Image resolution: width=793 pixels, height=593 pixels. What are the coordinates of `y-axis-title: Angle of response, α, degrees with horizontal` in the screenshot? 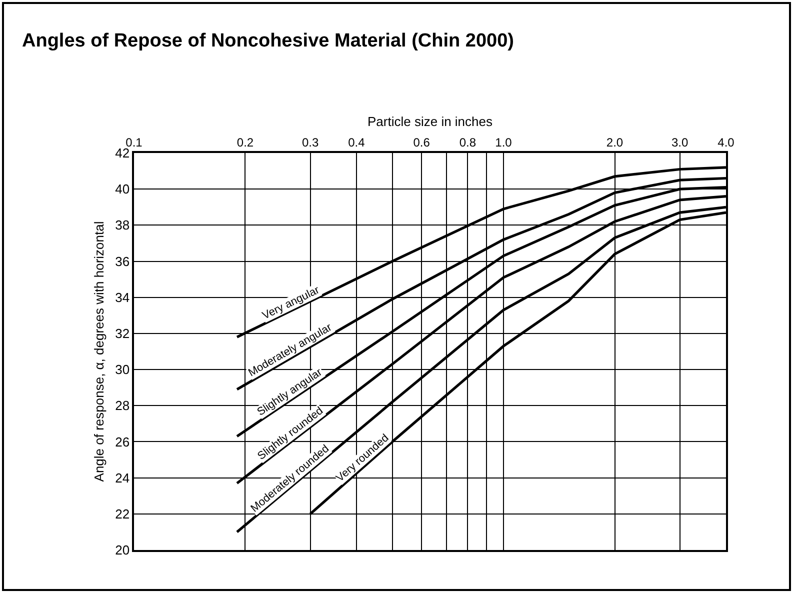 It's located at (99, 351).